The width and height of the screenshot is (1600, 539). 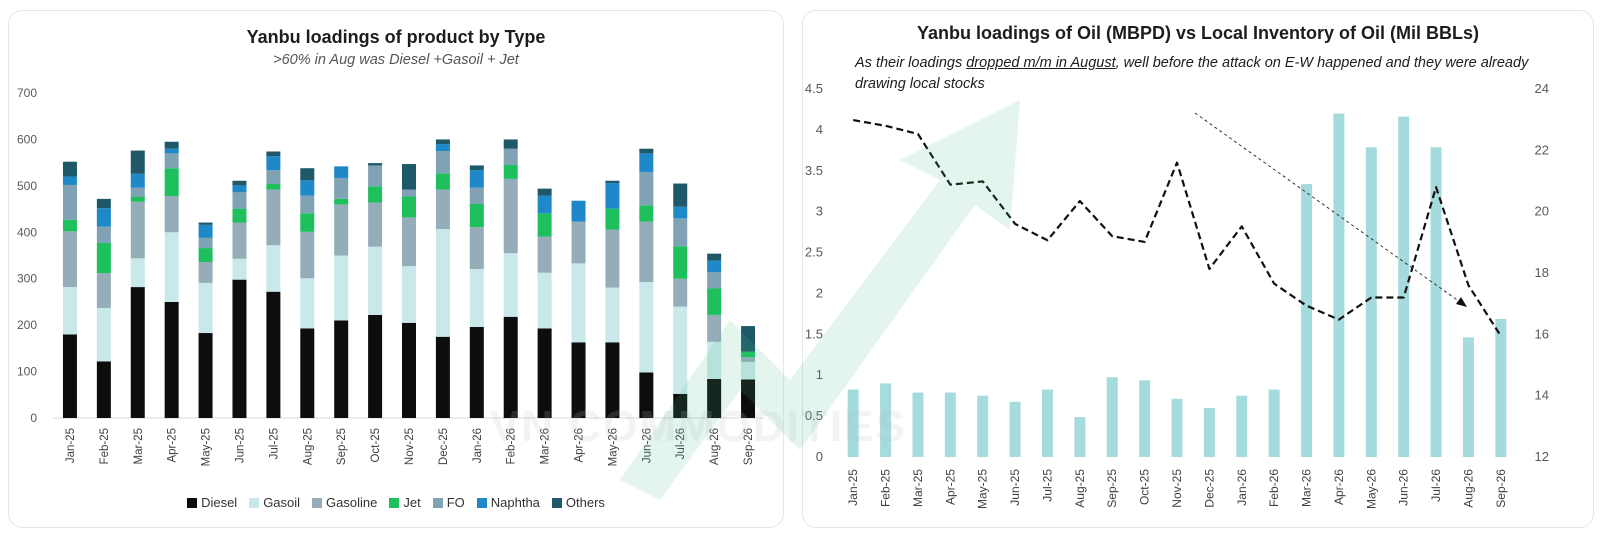 What do you see at coordinates (585, 502) in the screenshot?
I see `legend-label: Others` at bounding box center [585, 502].